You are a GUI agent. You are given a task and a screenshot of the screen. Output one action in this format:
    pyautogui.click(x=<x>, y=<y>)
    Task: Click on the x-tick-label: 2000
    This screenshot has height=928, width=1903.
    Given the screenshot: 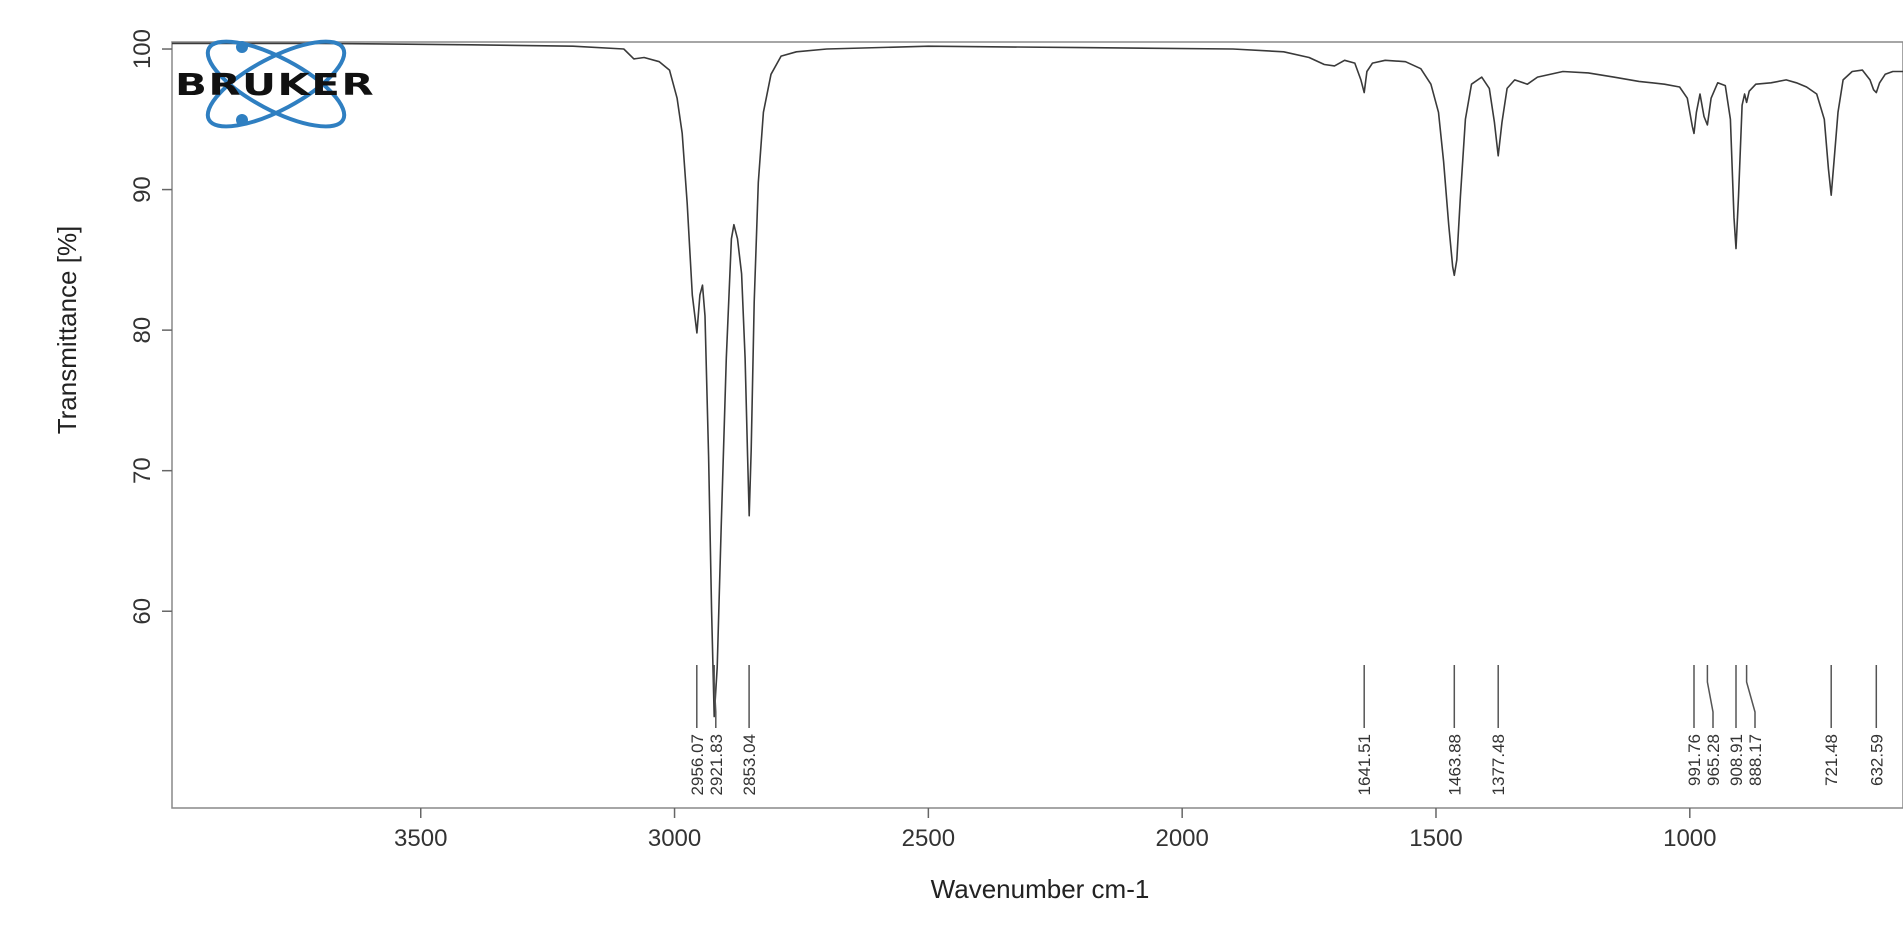 What is the action you would take?
    pyautogui.click(x=1181, y=838)
    